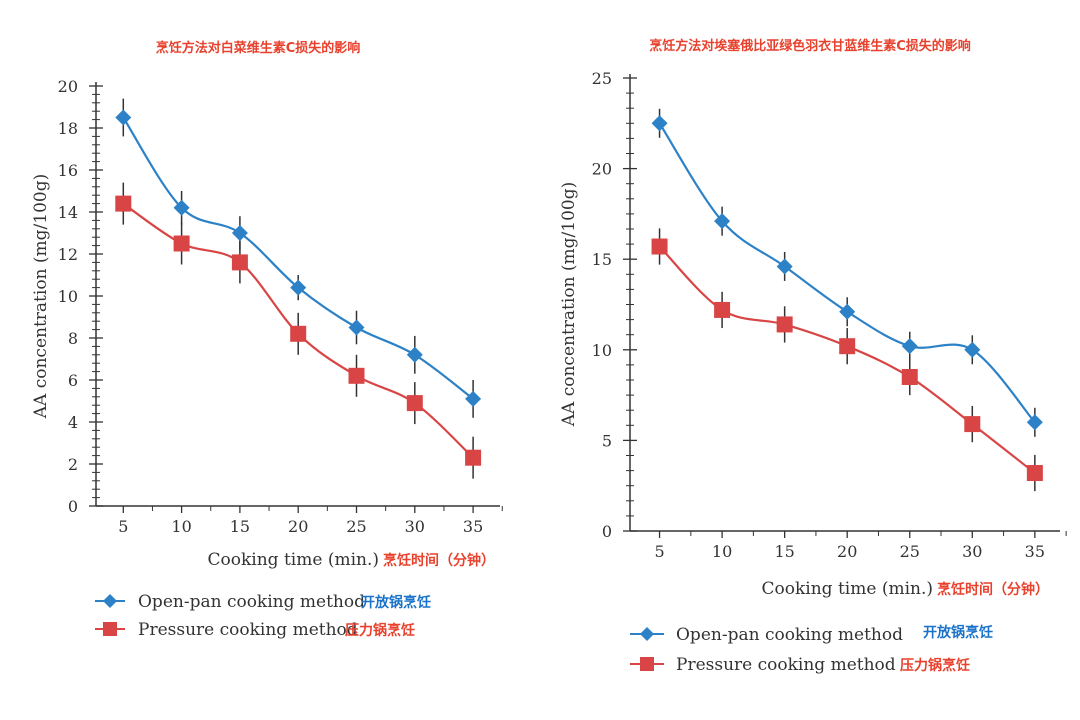 The image size is (1080, 720). Describe the element at coordinates (602, 259) in the screenshot. I see `y-tick-label: 15` at that location.